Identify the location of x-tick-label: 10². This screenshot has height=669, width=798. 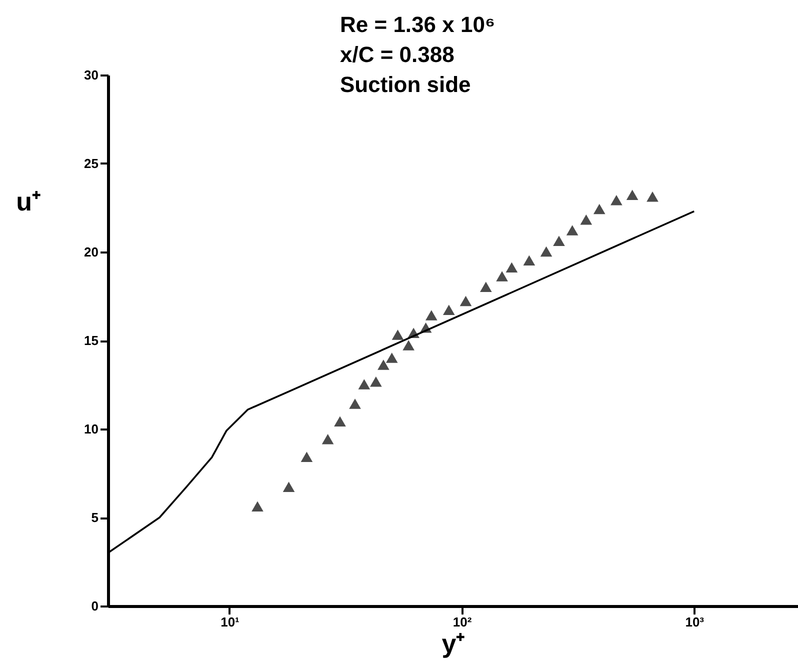
(462, 622).